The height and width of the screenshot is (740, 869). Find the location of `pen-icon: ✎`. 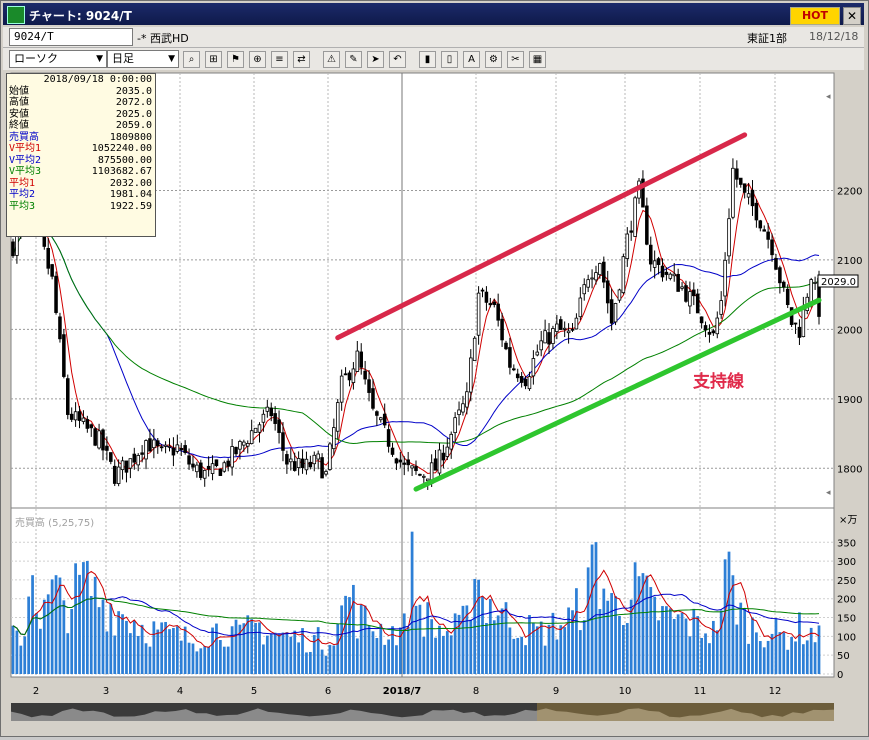

pen-icon: ✎ is located at coordinates (353, 59).